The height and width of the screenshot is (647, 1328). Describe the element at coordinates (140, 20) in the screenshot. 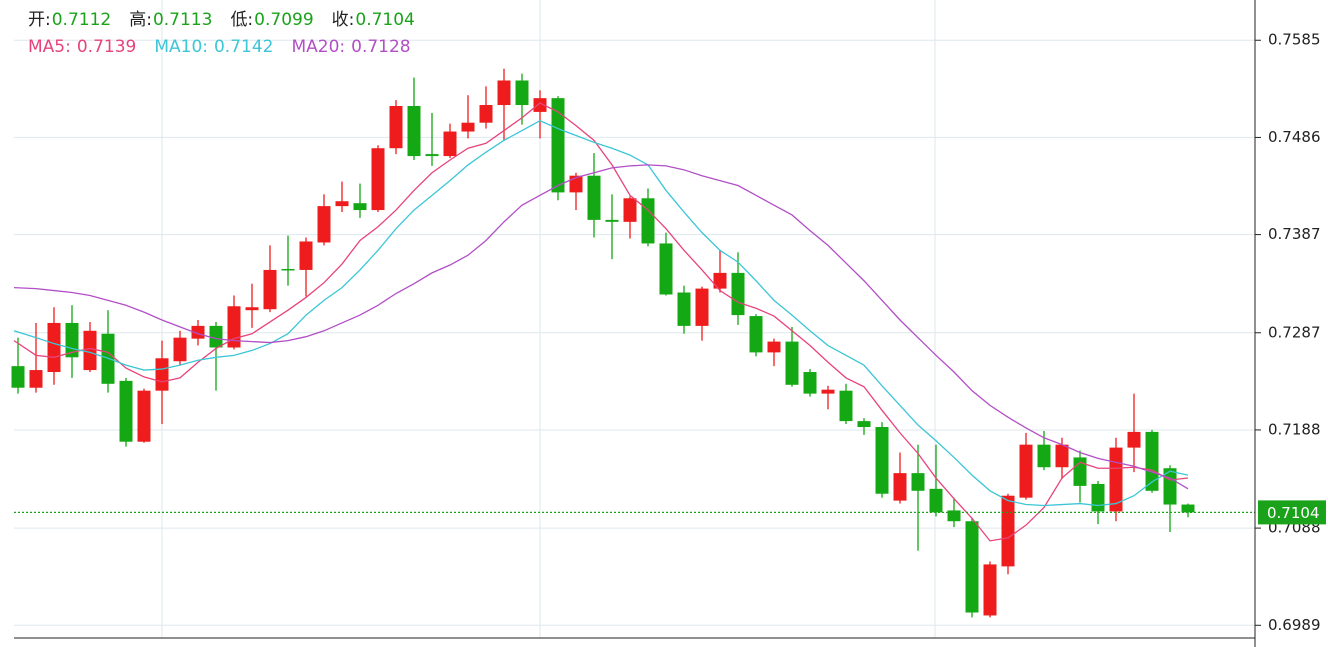

I see `legend-label: 高:` at that location.